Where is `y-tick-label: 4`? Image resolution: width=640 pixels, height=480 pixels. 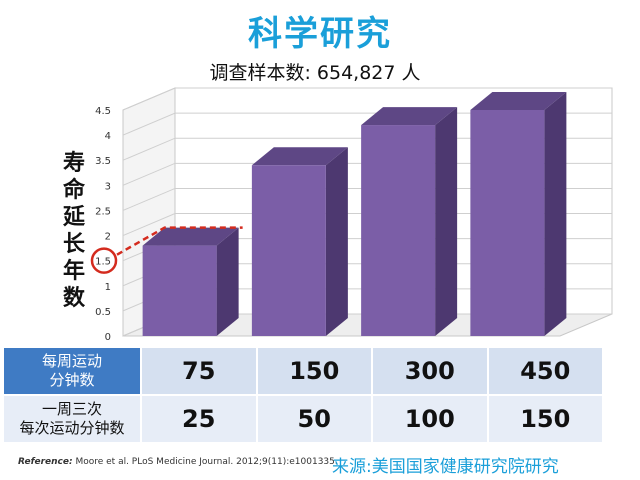
y-tick-label: 4 is located at coordinates (108, 136).